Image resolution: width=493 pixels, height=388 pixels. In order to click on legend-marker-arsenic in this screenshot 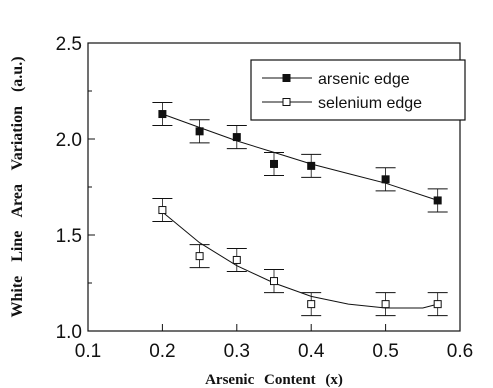, I will do `click(286, 78)`.